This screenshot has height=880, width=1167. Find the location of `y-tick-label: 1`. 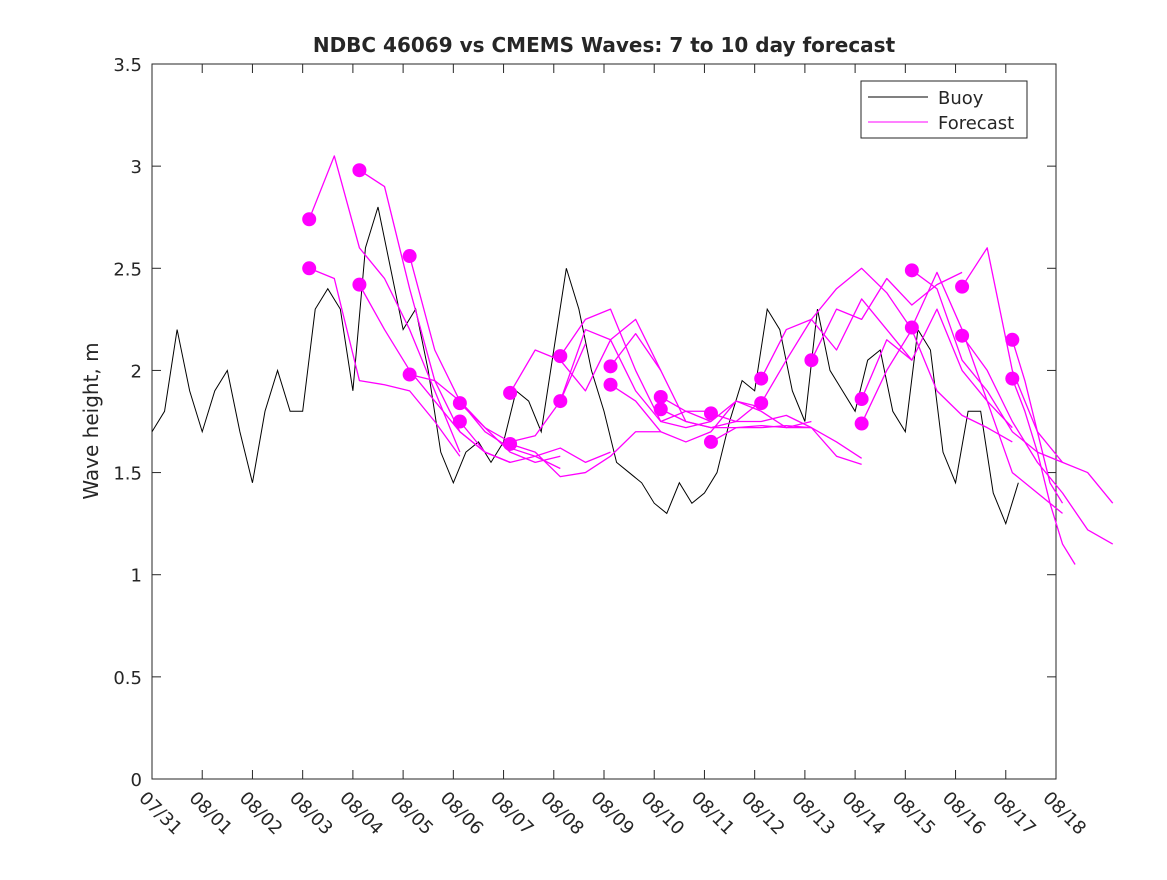

y-tick-label: 1 is located at coordinates (136, 576).